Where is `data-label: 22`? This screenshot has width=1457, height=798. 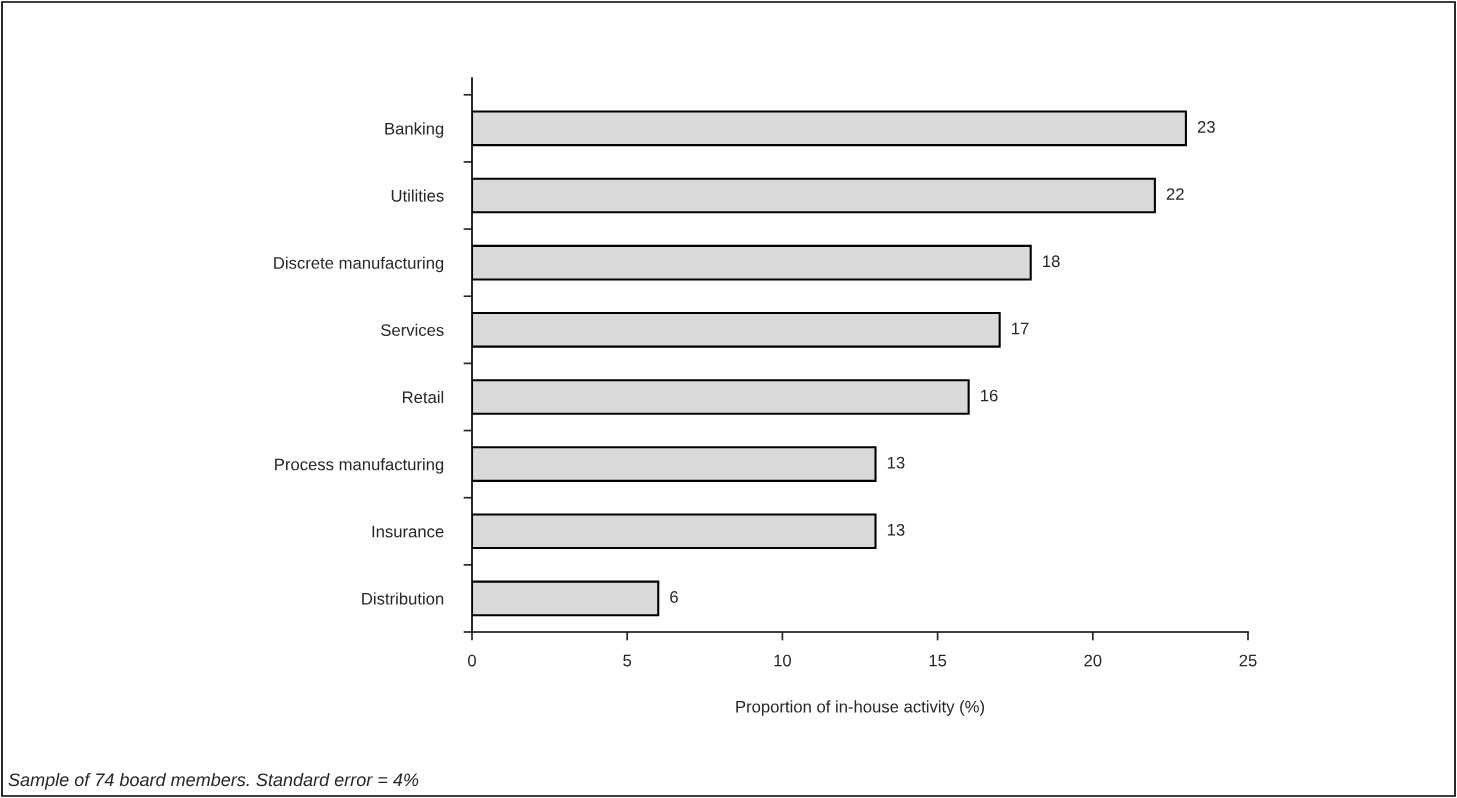
data-label: 22 is located at coordinates (1175, 194).